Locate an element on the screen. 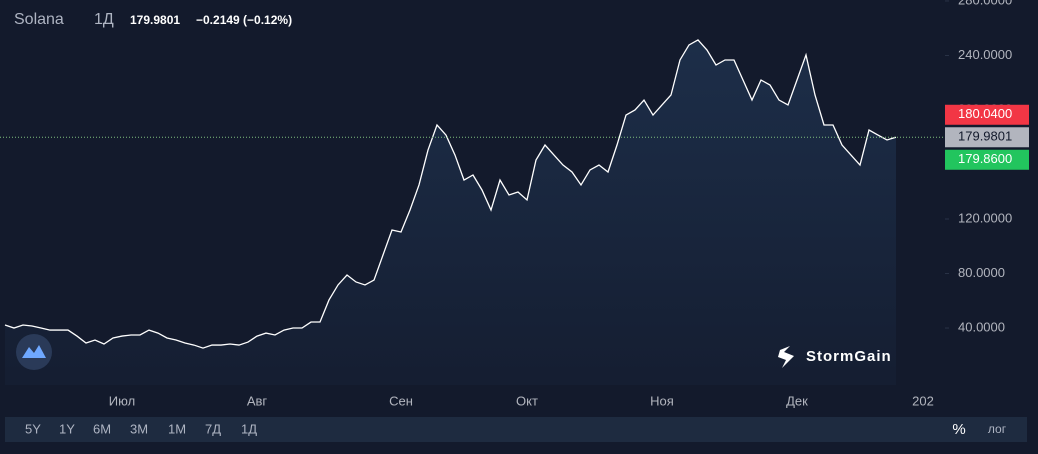 This screenshot has width=1038, height=454. range-button: 6M is located at coordinates (102, 428).